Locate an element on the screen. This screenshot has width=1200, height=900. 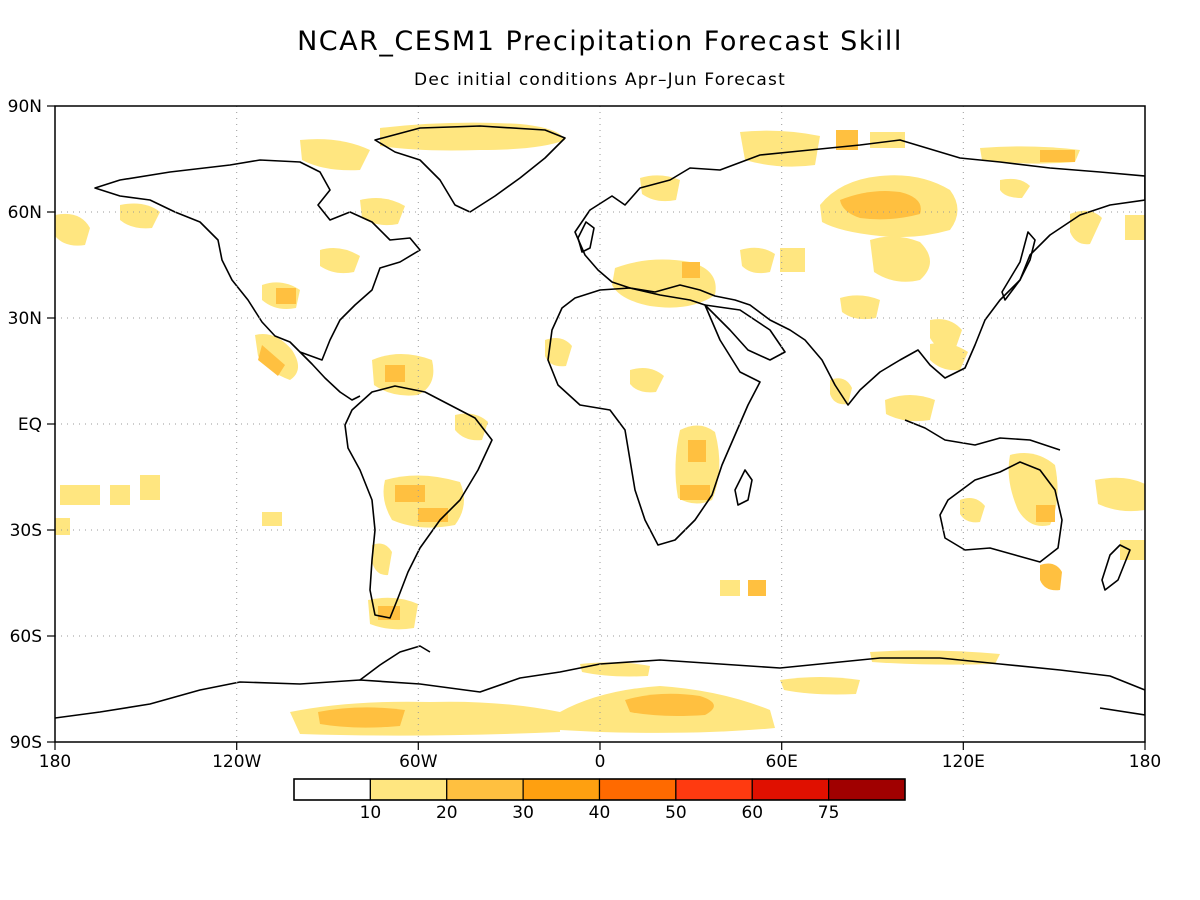
colorbar-label: 50 is located at coordinates (676, 813).